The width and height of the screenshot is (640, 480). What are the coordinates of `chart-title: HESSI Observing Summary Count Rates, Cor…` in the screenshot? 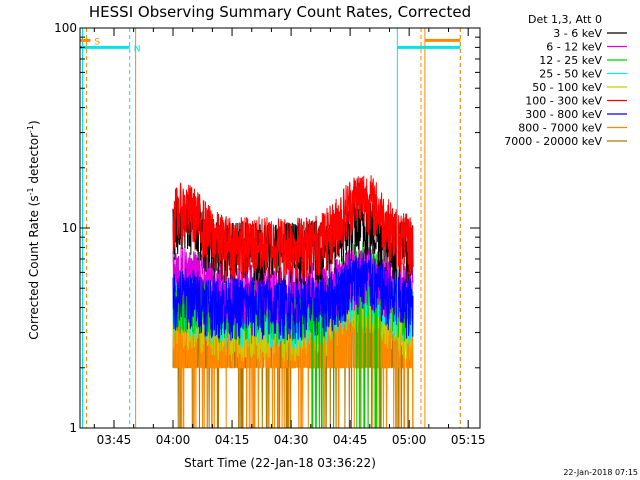 It's located at (280, 12).